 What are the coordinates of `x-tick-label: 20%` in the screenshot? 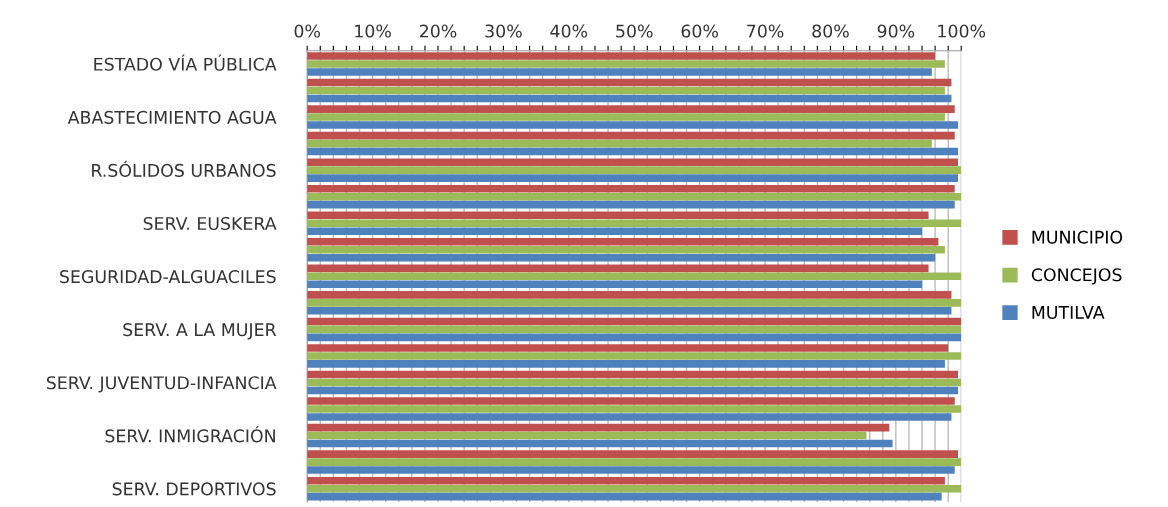 It's located at (438, 31).